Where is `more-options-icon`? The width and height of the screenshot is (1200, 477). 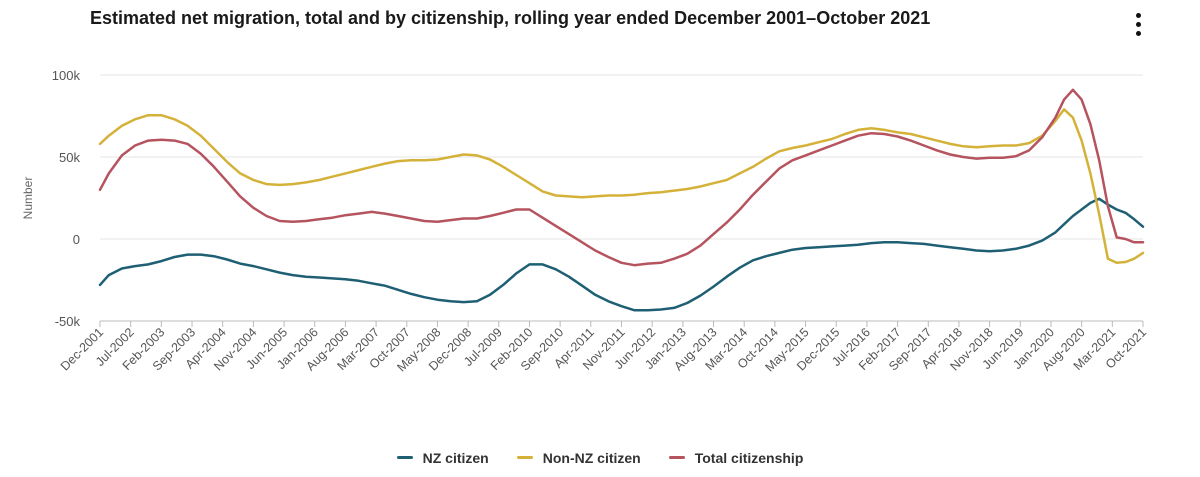 more-options-icon is located at coordinates (1138, 24).